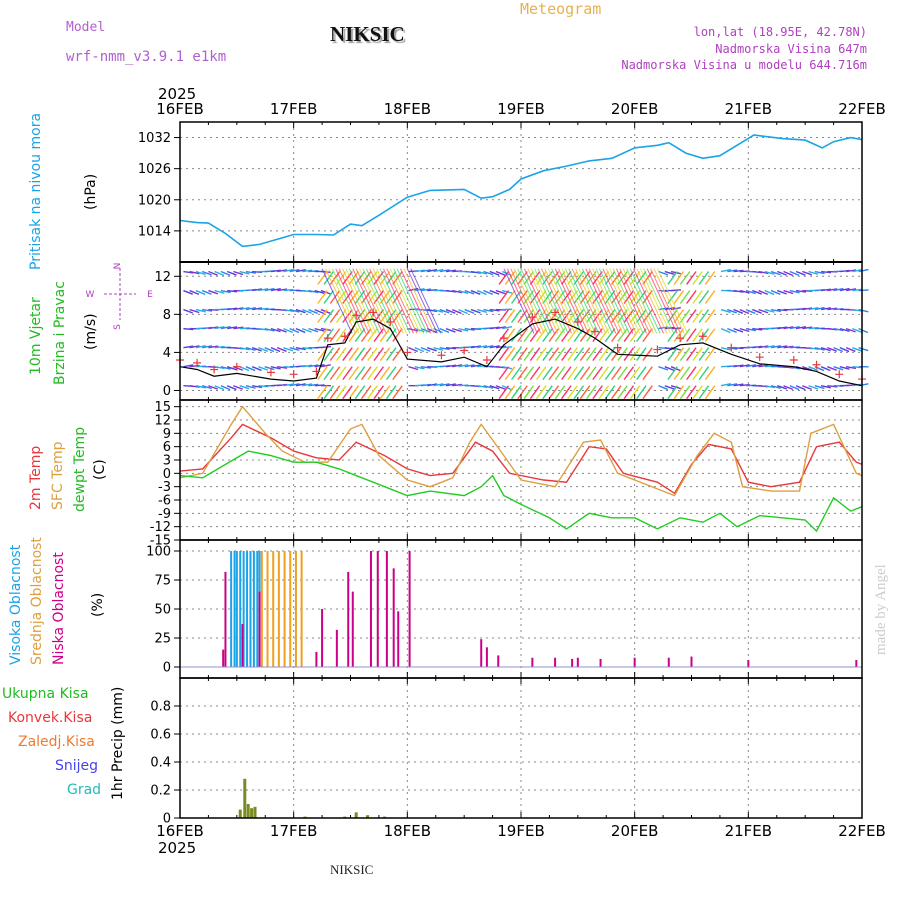 This screenshot has width=900, height=900. Describe the element at coordinates (160, 763) in the screenshot. I see `y-tick-label: 0.4` at that location.